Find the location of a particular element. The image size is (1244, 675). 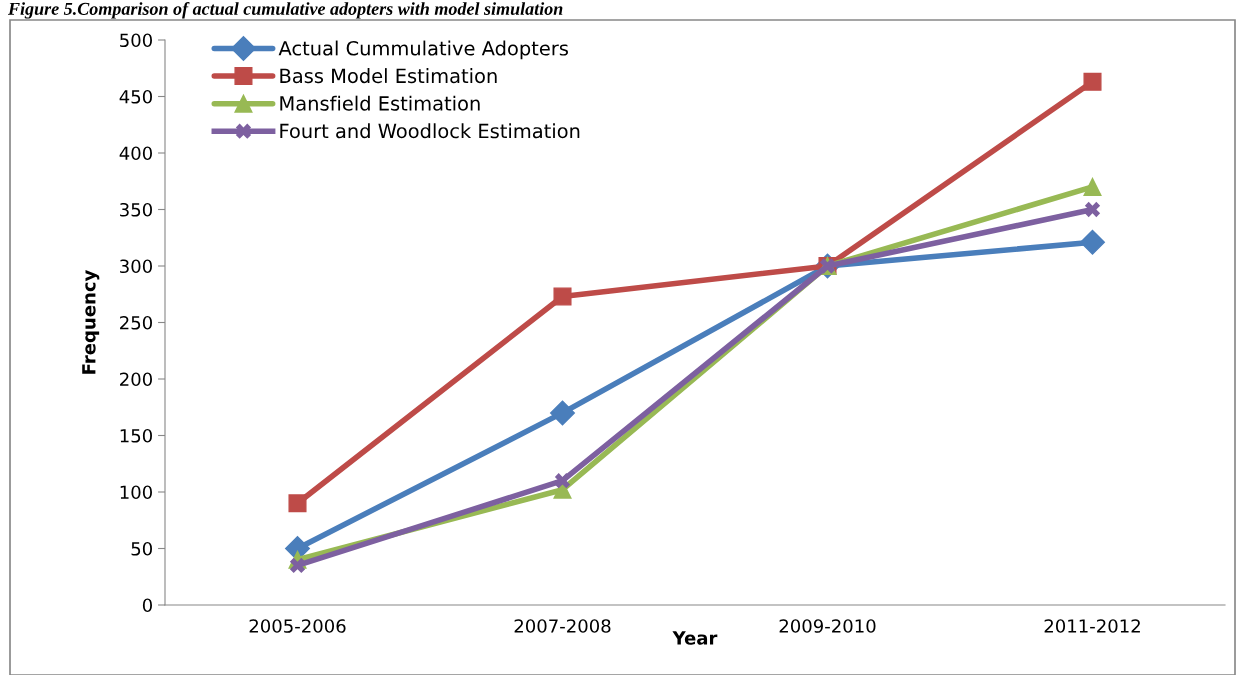

legend-label: Actual Cummulative Adopters is located at coordinates (423, 50).